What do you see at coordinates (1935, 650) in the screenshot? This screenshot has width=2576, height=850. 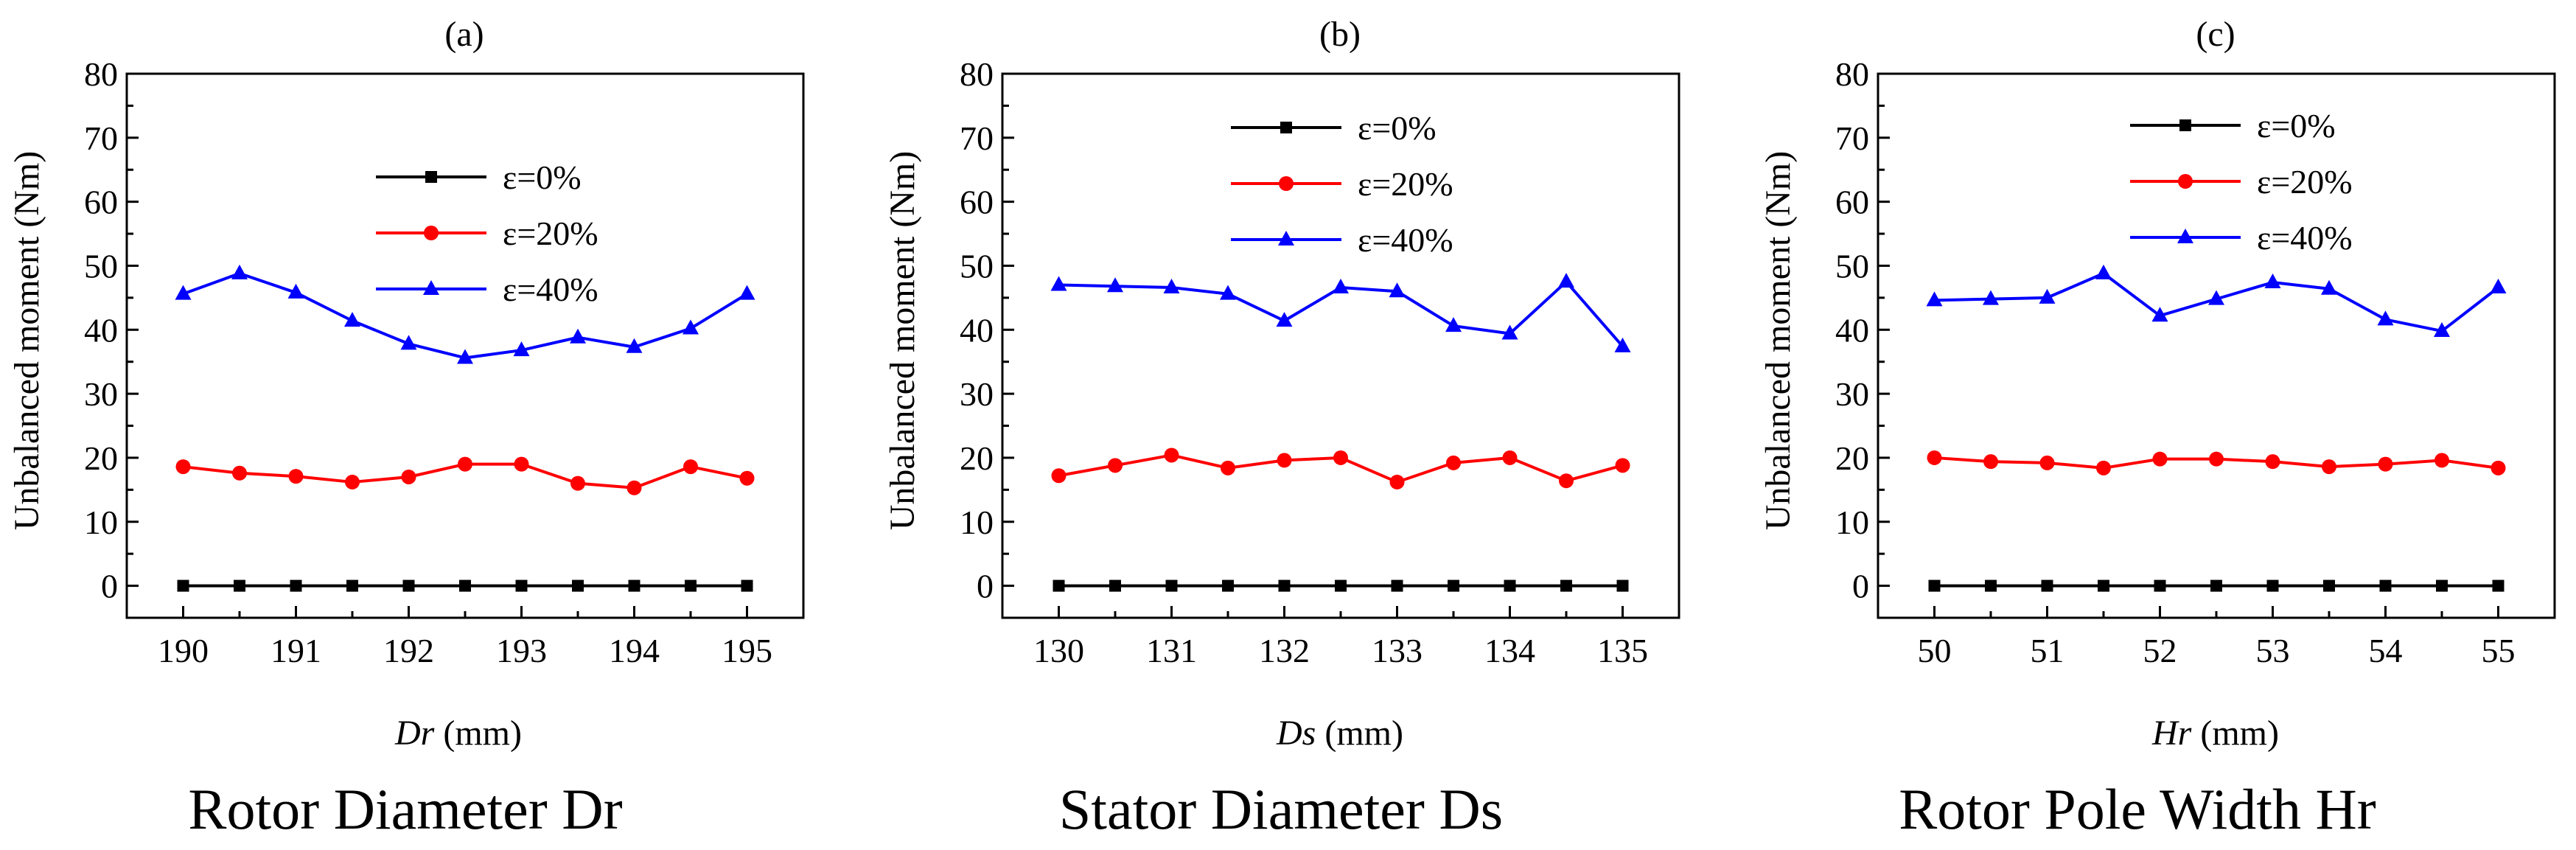 I see `x-tick-label: 50` at bounding box center [1935, 650].